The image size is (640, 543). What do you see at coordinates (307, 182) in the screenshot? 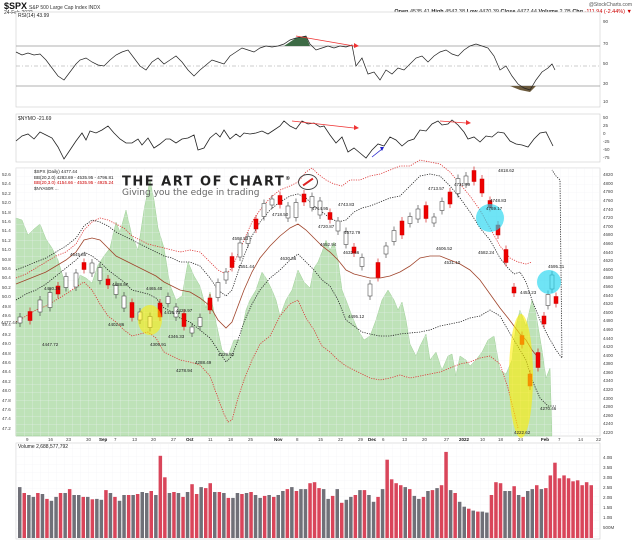
I see `trend-chart-icon` at bounding box center [307, 182].